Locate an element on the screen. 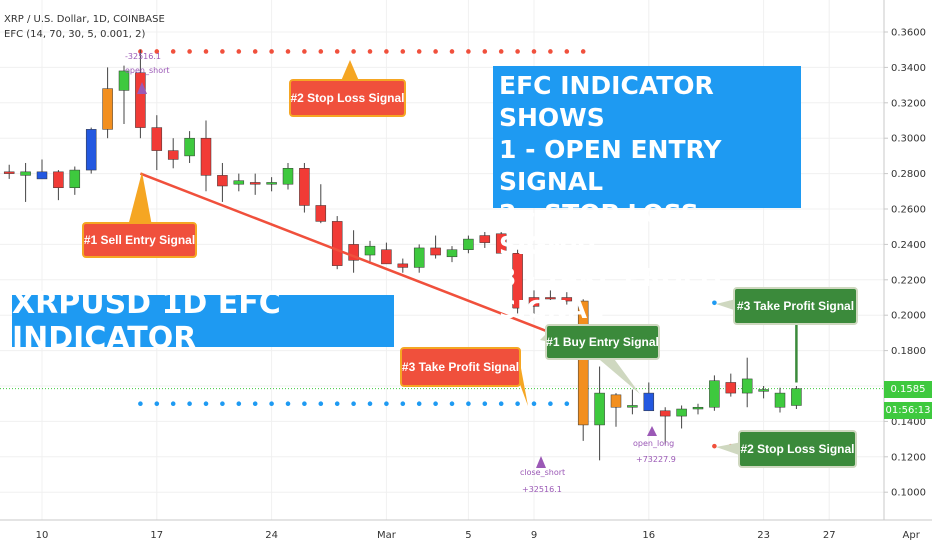 This screenshot has width=932, height=550. price-tick-label: 0.1400 is located at coordinates (908, 422).